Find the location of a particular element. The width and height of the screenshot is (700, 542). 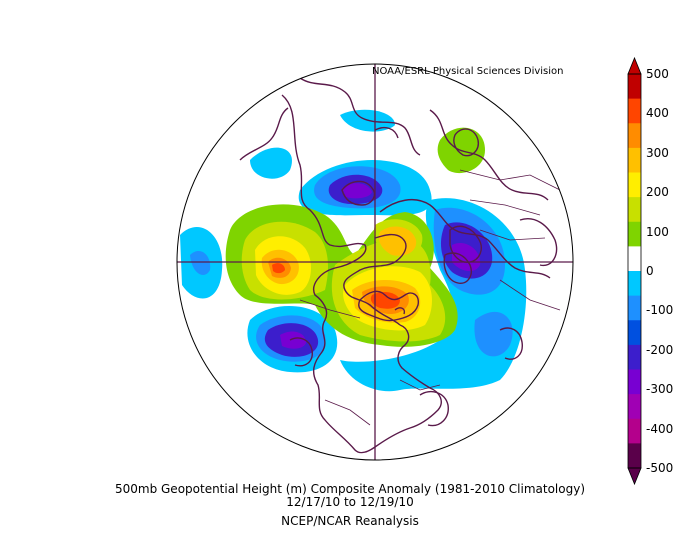

colorbar-tick-label: -500 is located at coordinates (660, 468).